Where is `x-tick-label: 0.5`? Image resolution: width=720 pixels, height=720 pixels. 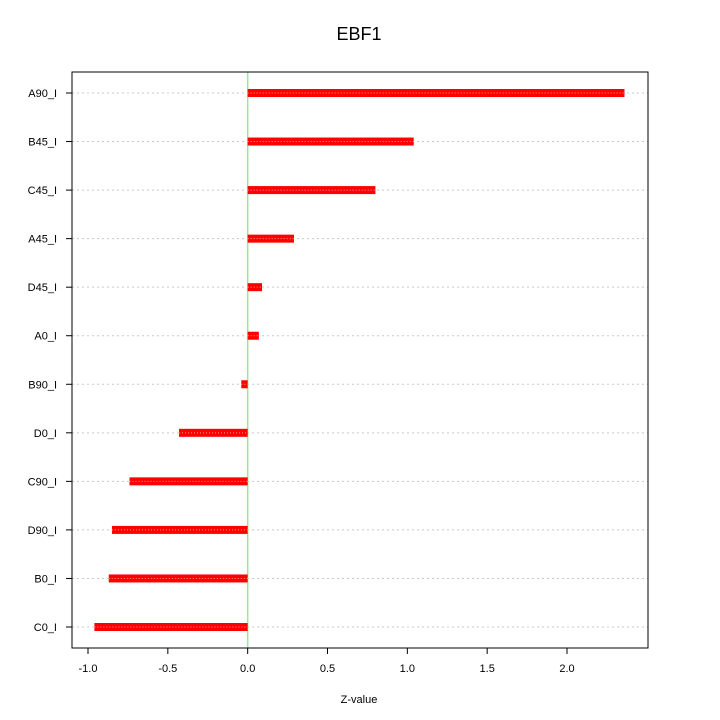 x-tick-label: 0.5 is located at coordinates (327, 669).